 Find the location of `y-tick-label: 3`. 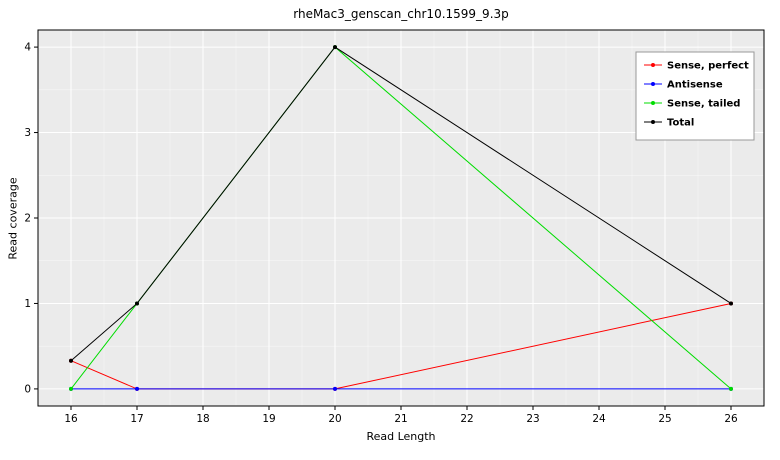

y-tick-label: 3 is located at coordinates (27, 133).